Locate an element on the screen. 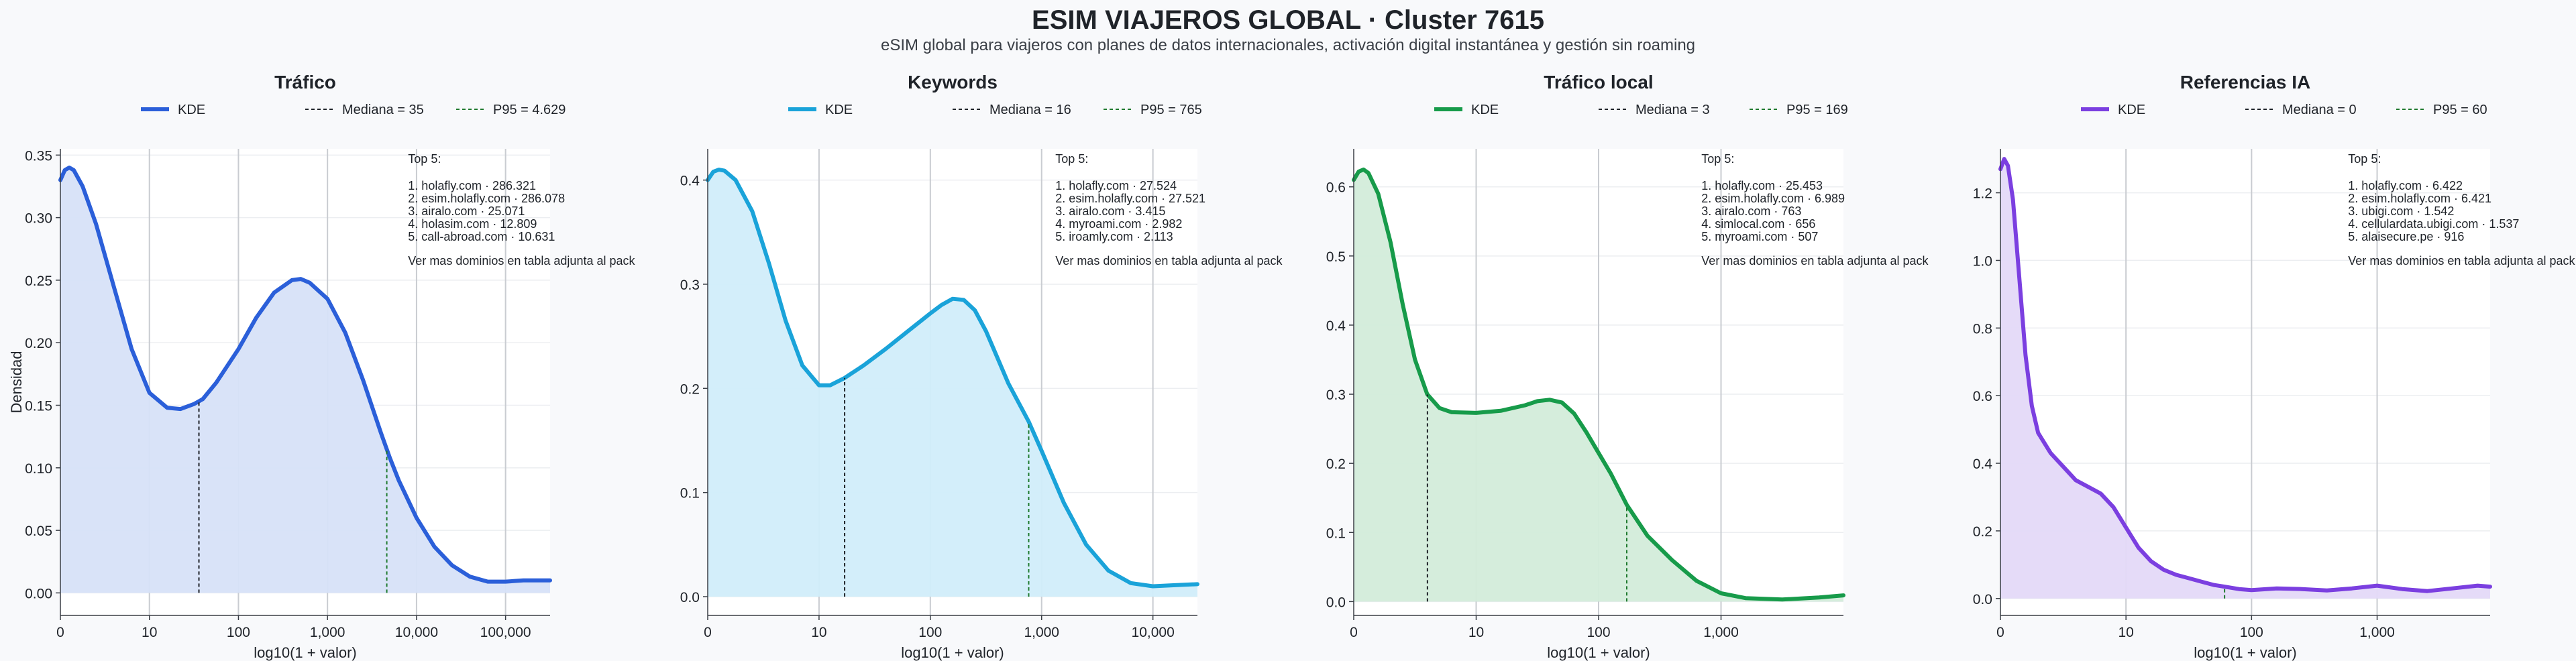  legend: KDE Mediana = 16 P95 = 765 is located at coordinates (995, 110).